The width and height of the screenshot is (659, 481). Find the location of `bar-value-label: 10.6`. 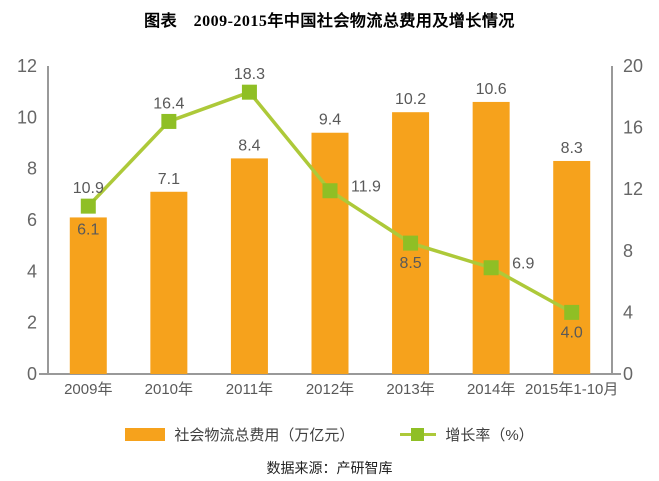

bar-value-label: 10.6 is located at coordinates (491, 89).